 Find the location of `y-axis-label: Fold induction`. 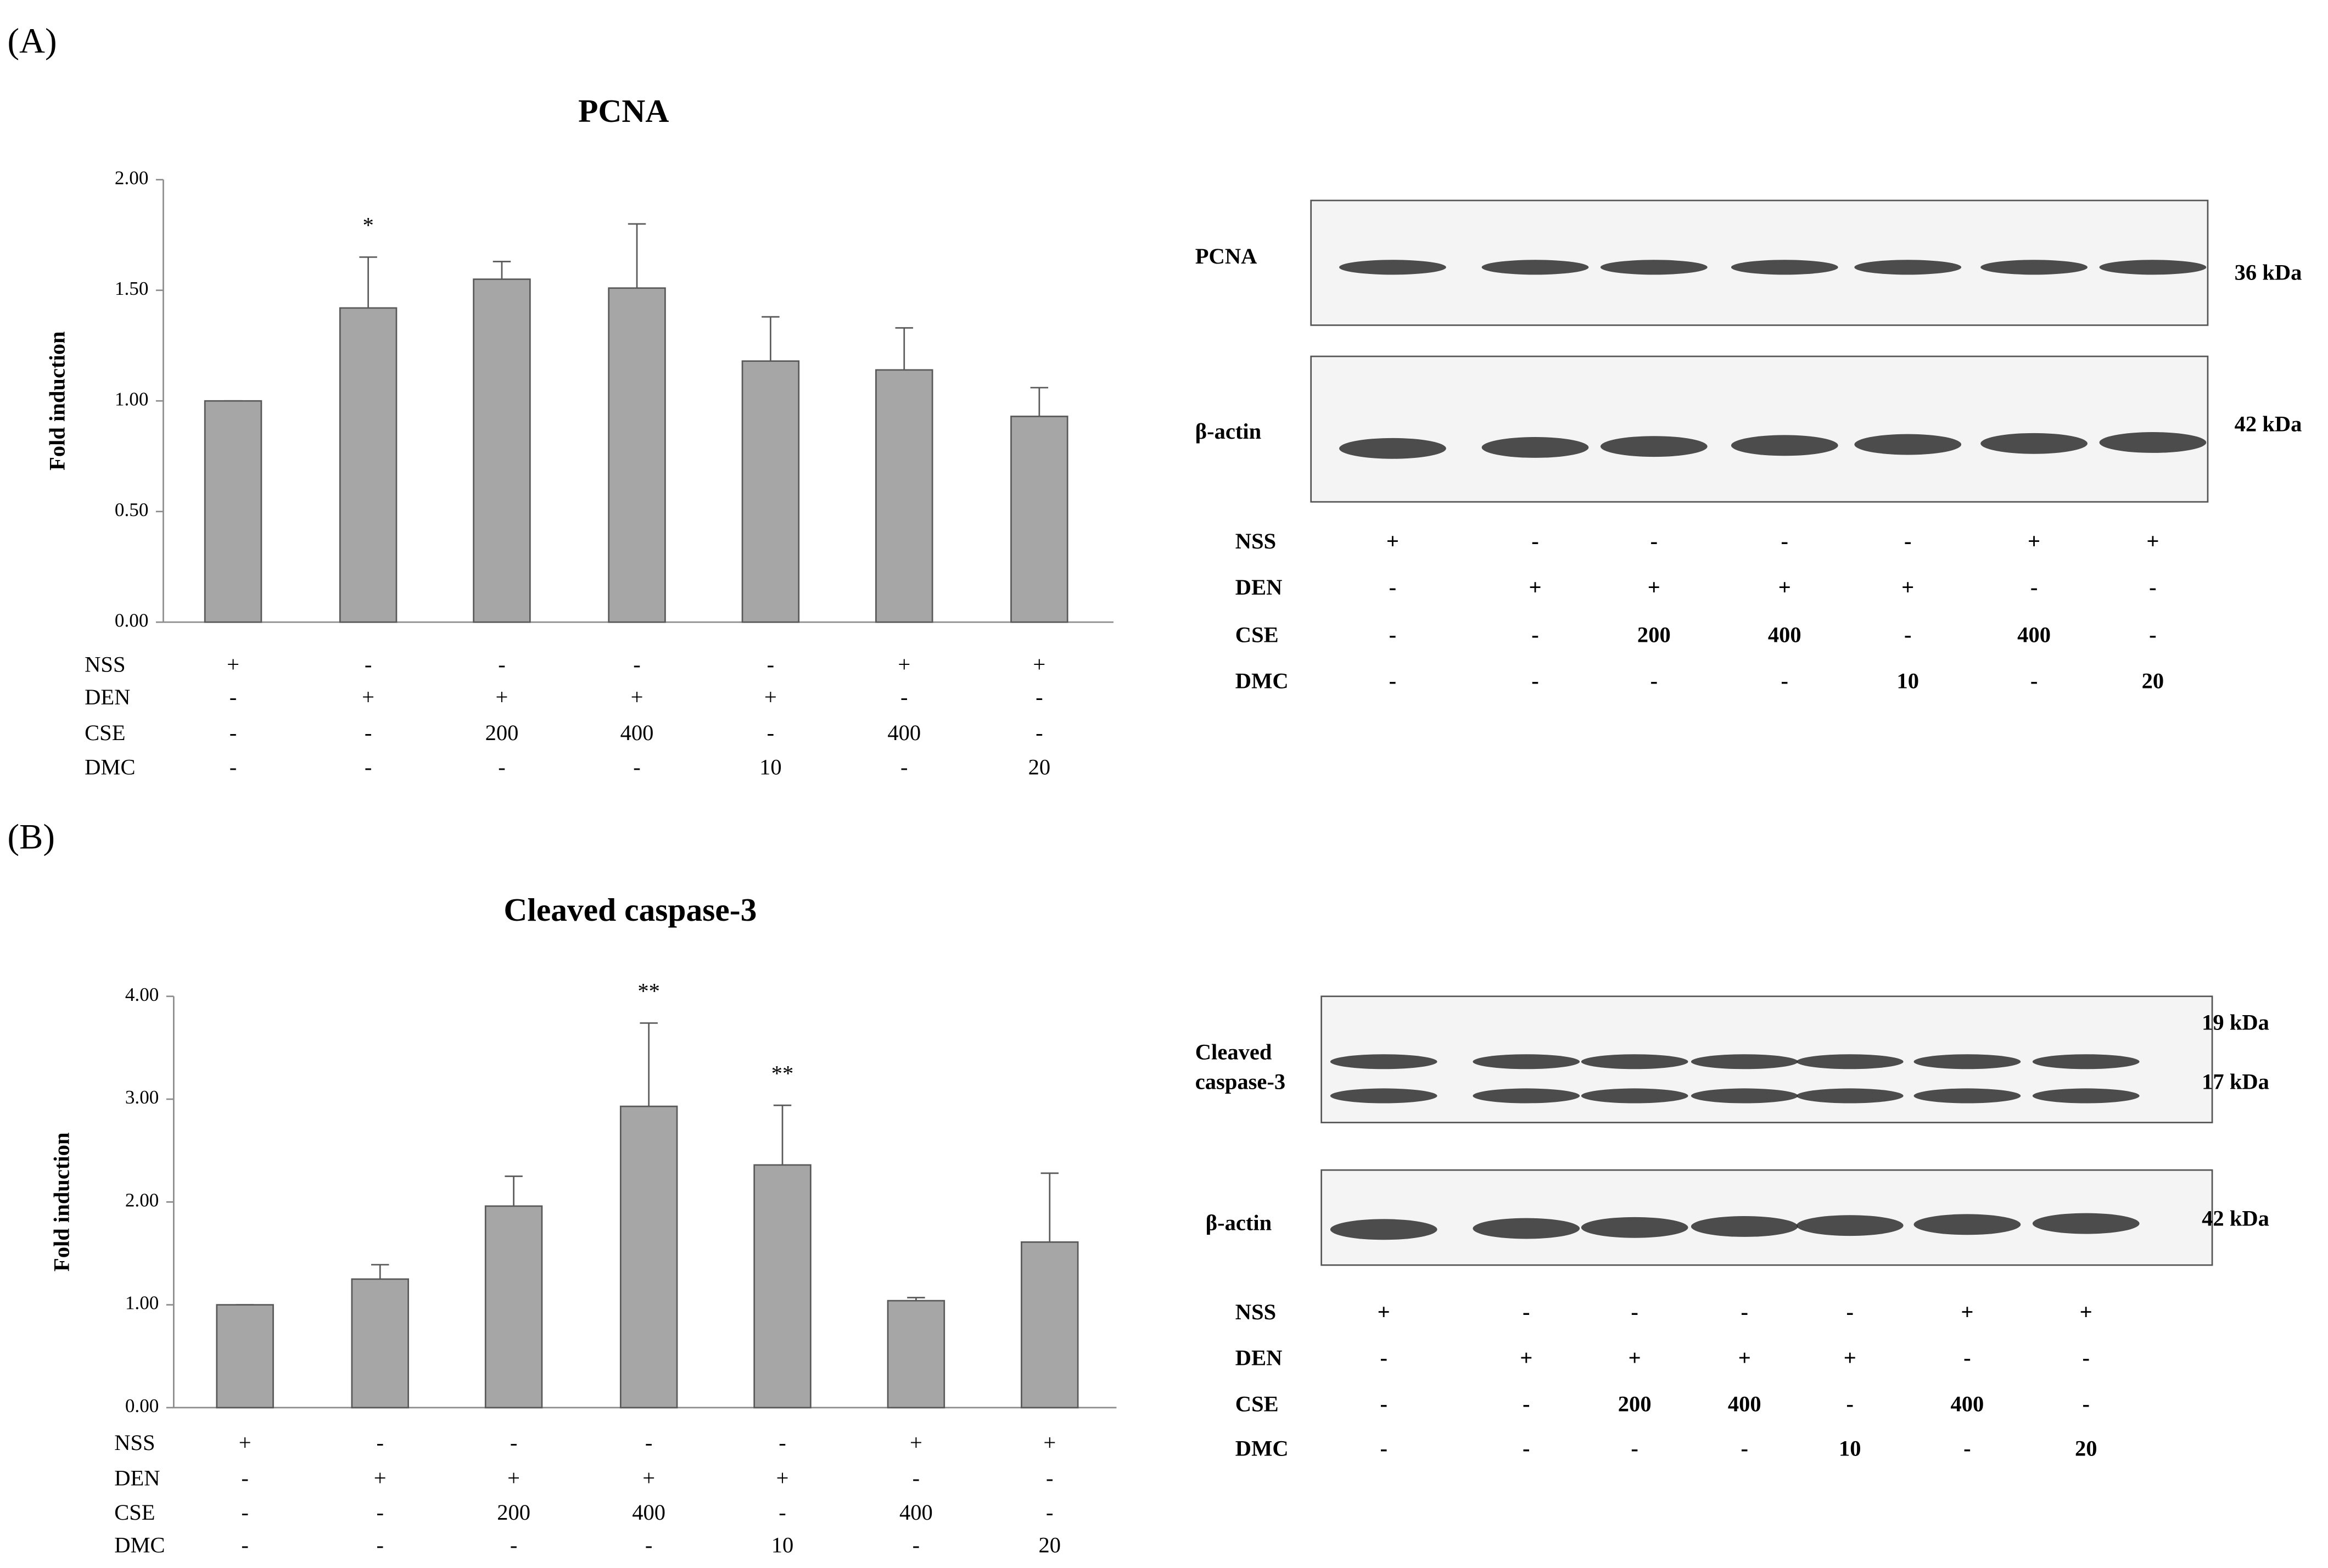

y-axis-label: Fold induction is located at coordinates (56, 401).